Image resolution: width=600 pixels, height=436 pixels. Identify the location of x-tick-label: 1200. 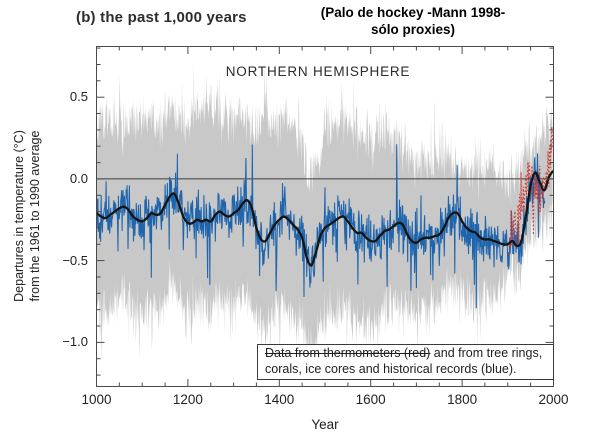
(187, 399).